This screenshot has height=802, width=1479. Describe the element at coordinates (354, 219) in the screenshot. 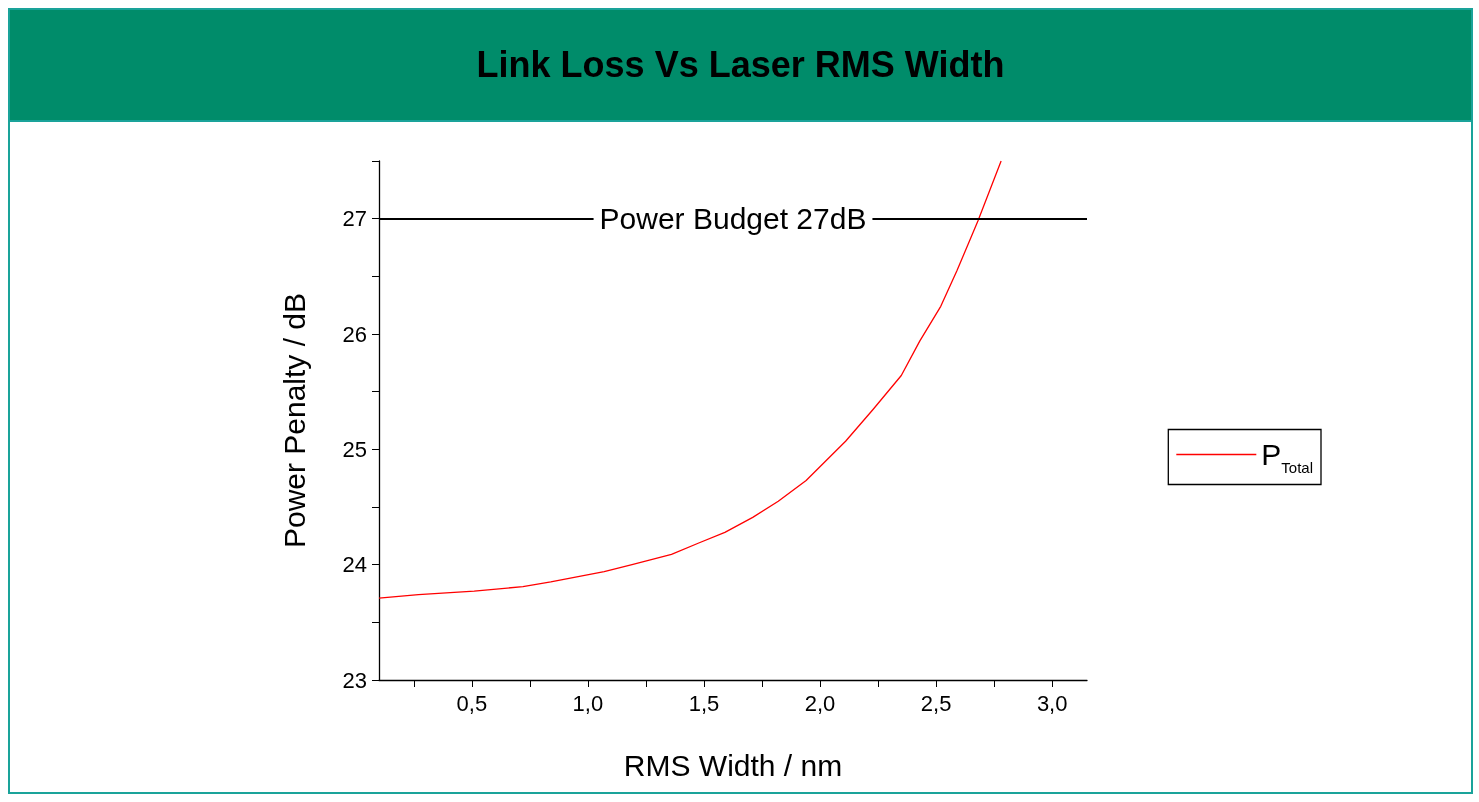

I see `y-tick-label: 27` at that location.